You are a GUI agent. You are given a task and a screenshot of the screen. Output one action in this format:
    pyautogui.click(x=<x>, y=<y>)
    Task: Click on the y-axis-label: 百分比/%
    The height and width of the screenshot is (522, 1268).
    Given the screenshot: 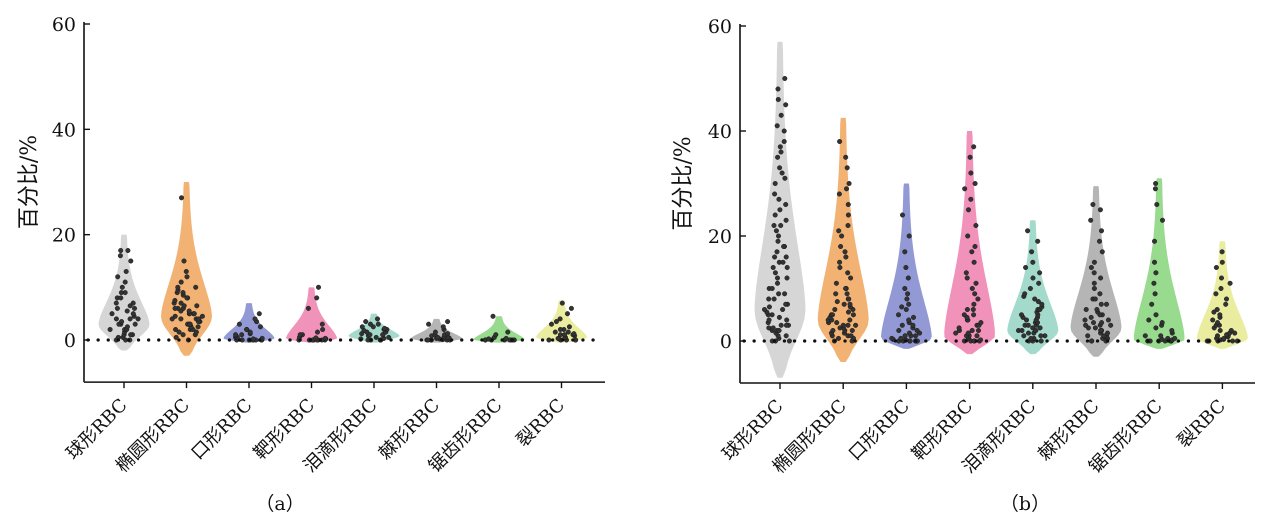 What is the action you would take?
    pyautogui.click(x=29, y=182)
    